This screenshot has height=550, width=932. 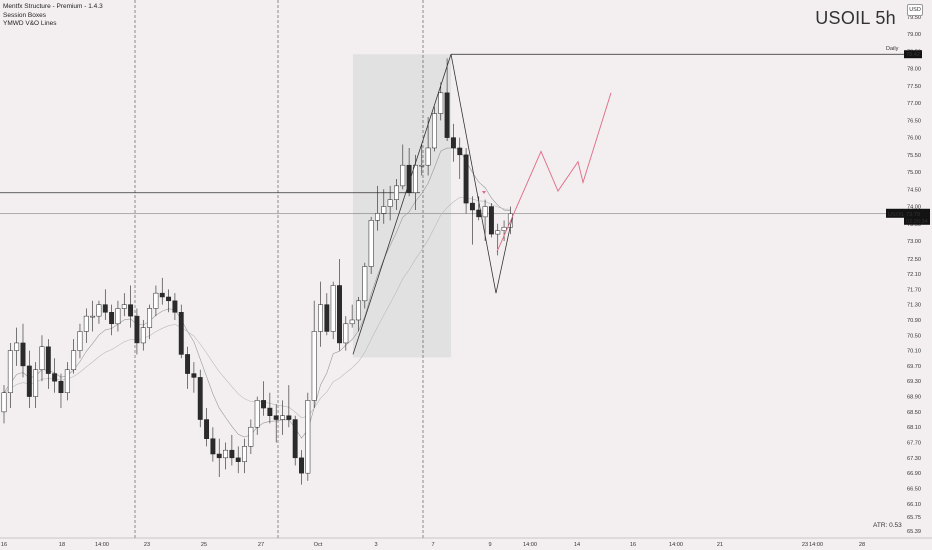 What do you see at coordinates (914, 444) in the screenshot?
I see `price-tick-label: 67.70` at bounding box center [914, 444].